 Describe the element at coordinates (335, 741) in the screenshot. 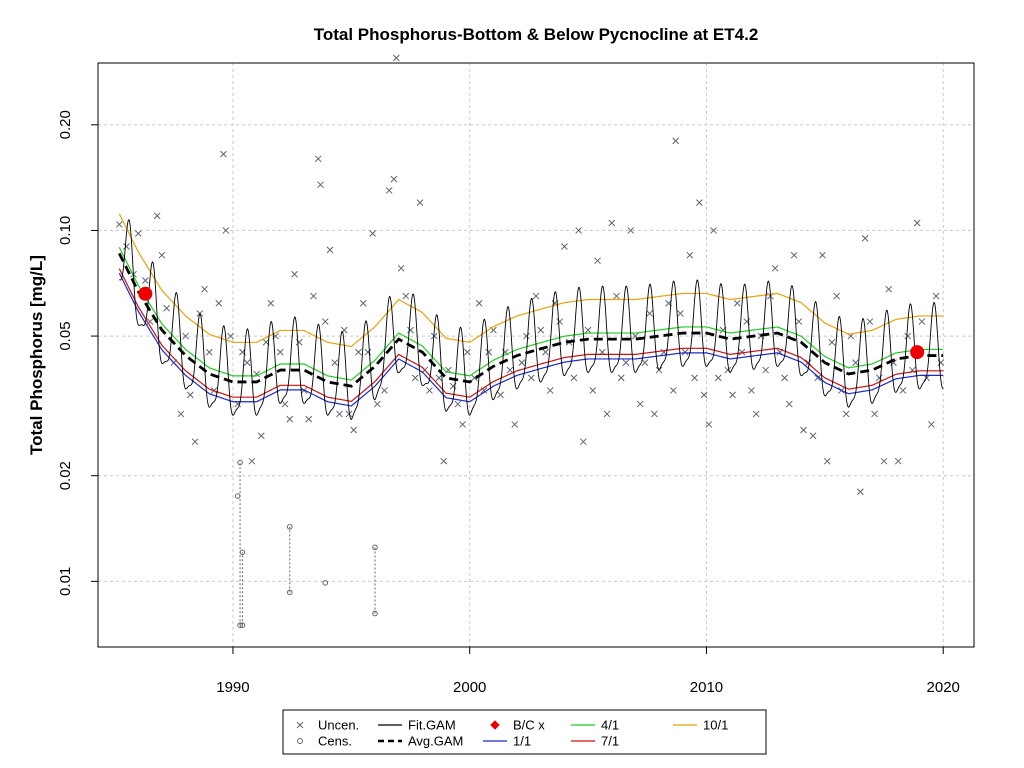

I see `legend-cens-label: Cens.` at that location.